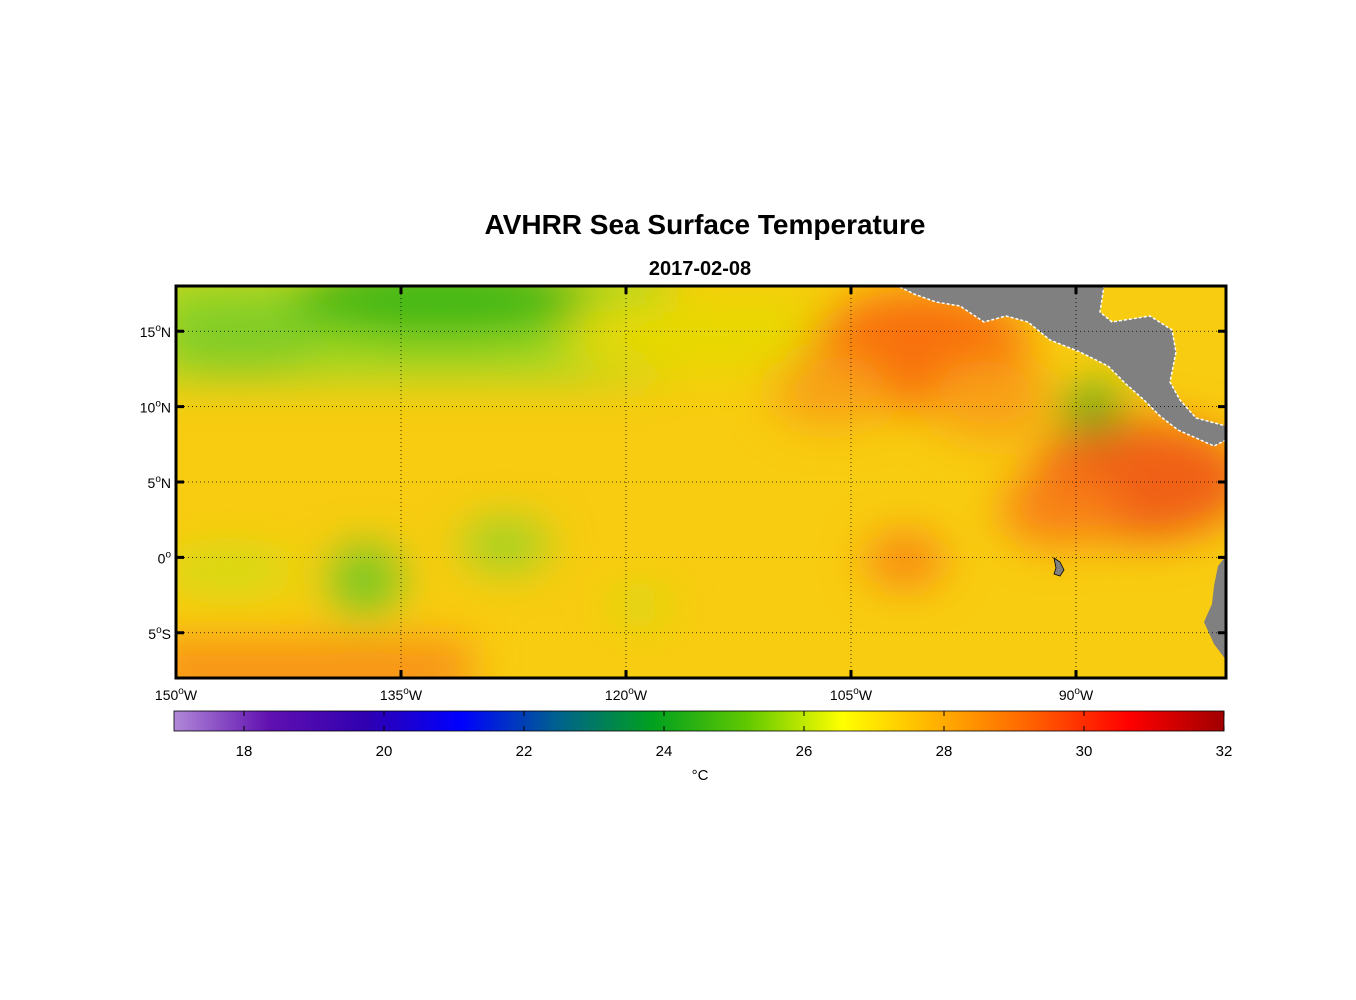 The width and height of the screenshot is (1356, 1000). Describe the element at coordinates (165, 557) in the screenshot. I see `lat-tick-label: 0o` at that location.